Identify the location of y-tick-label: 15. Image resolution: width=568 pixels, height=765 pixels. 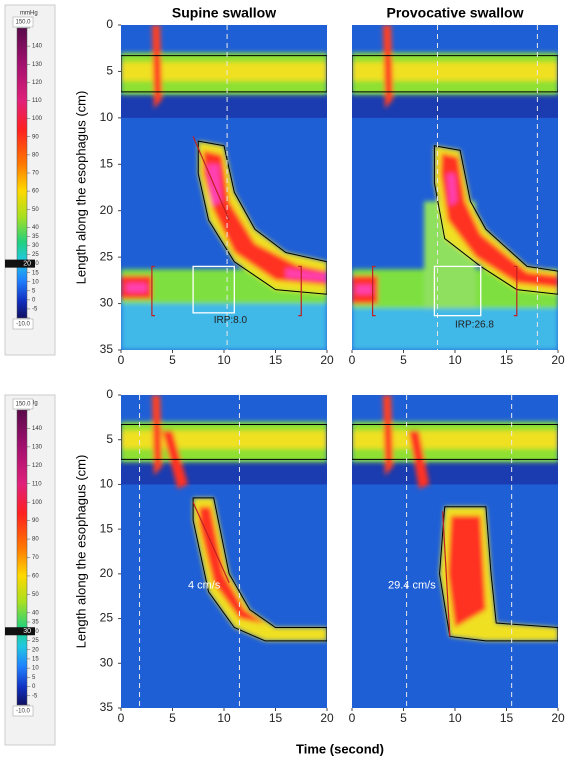
(107, 528).